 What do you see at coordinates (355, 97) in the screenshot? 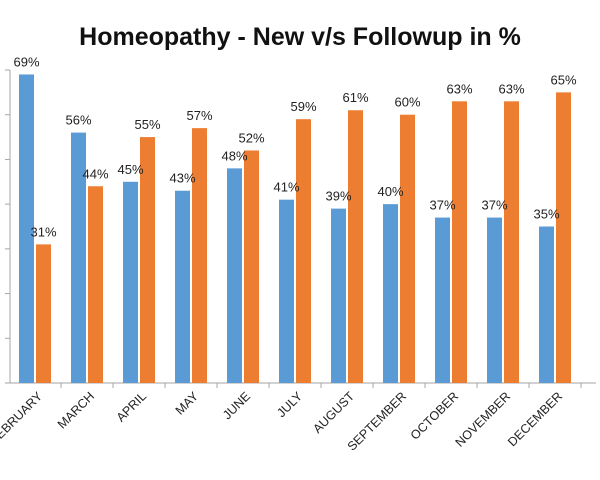
I see `data-label-series2-august: 61%` at bounding box center [355, 97].